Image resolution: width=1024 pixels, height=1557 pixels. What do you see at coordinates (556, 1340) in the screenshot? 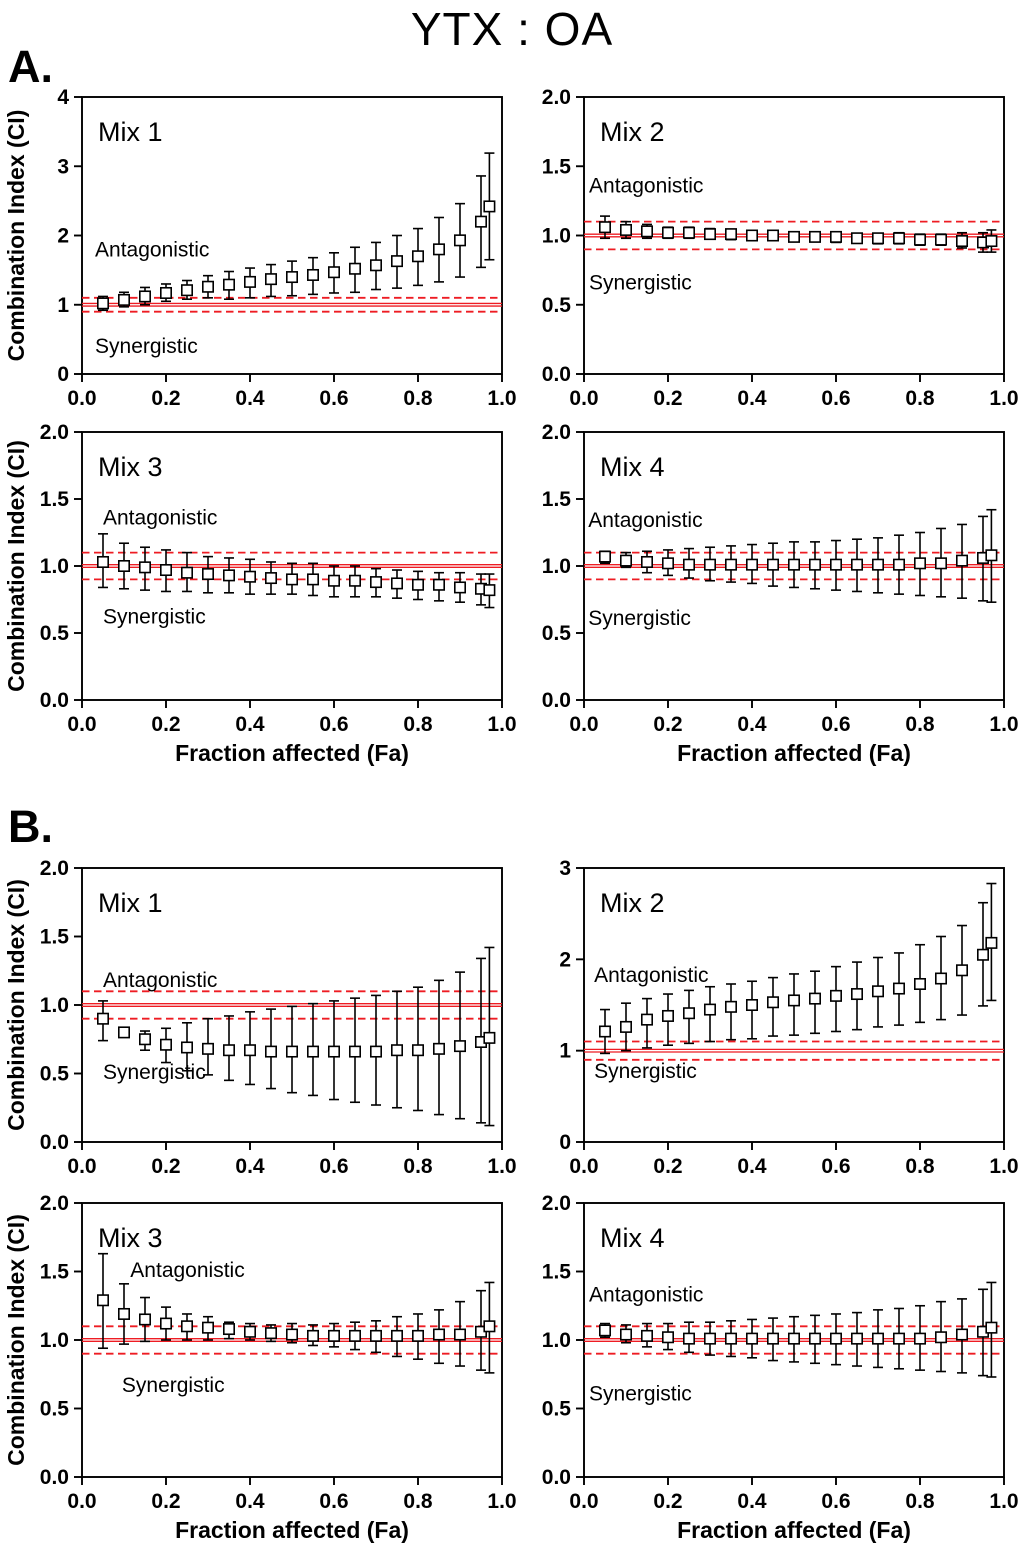
I see `y-tick-label: 1.0` at bounding box center [556, 1340].